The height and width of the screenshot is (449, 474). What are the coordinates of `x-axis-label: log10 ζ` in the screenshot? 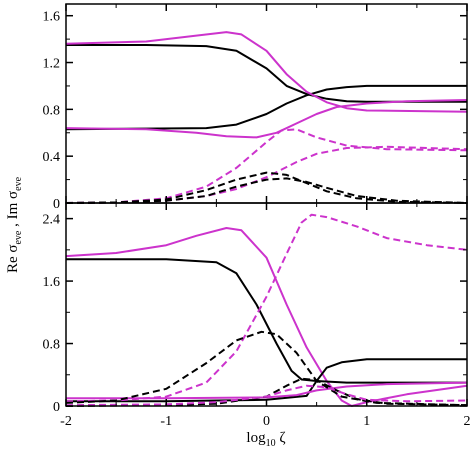 It's located at (265, 439).